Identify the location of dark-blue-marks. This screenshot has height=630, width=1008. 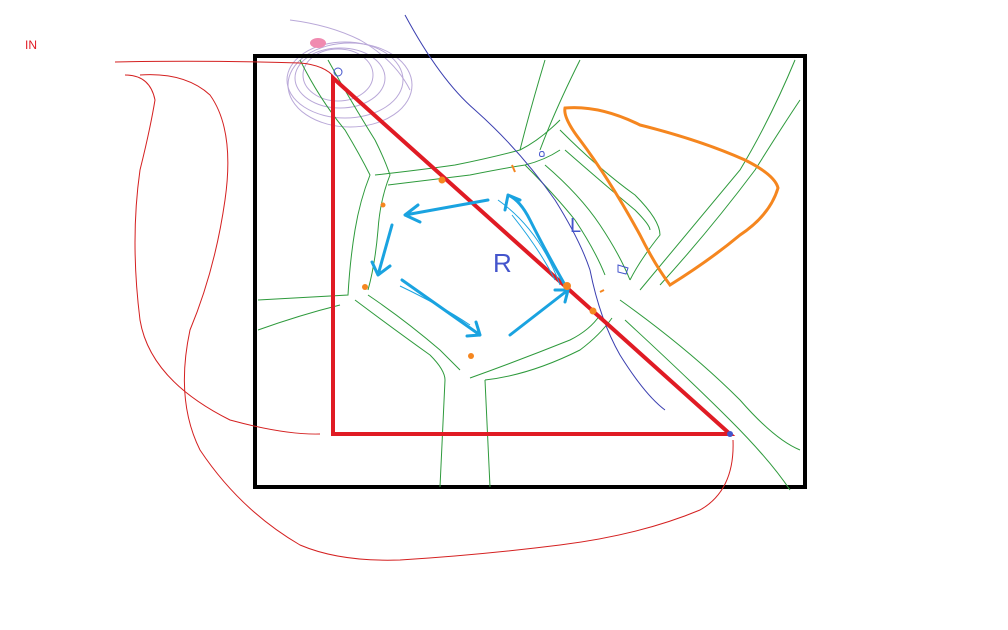
(481, 171).